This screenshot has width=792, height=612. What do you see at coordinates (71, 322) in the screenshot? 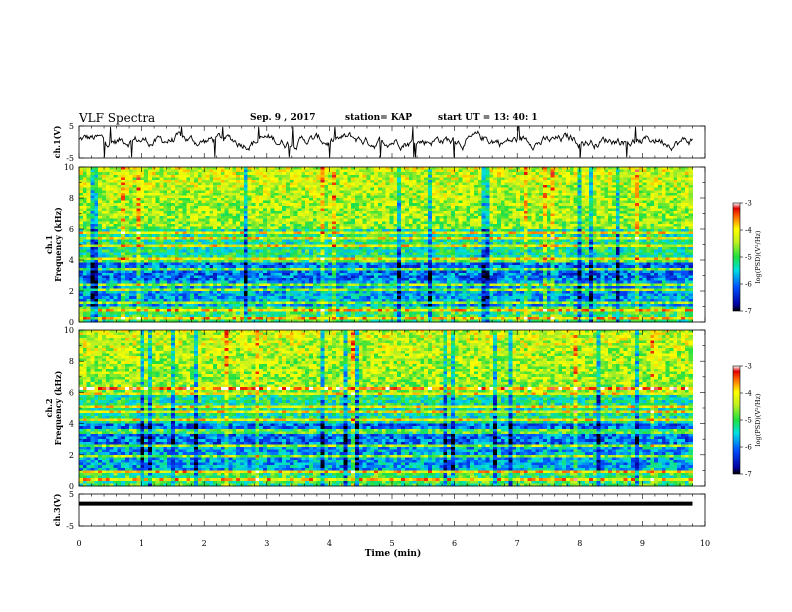
I see `ch1-spectrogram-ytick-label: 0` at bounding box center [71, 322].